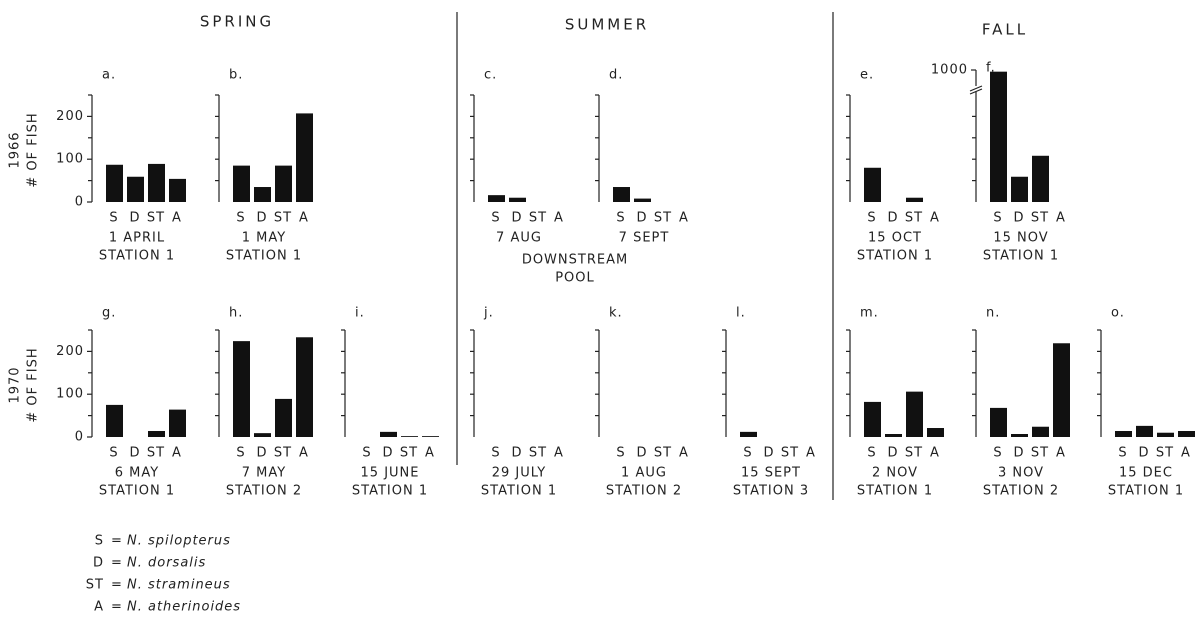  What do you see at coordinates (1005, 30) in the screenshot?
I see `season-header: FALL` at bounding box center [1005, 30].